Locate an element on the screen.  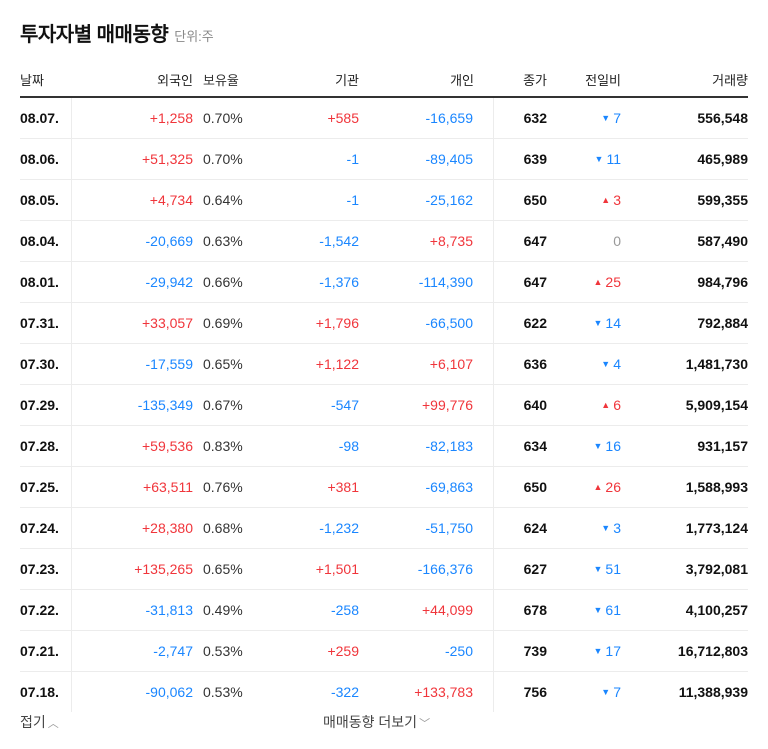
fold-label: 접기 is located at coordinates (33, 722).